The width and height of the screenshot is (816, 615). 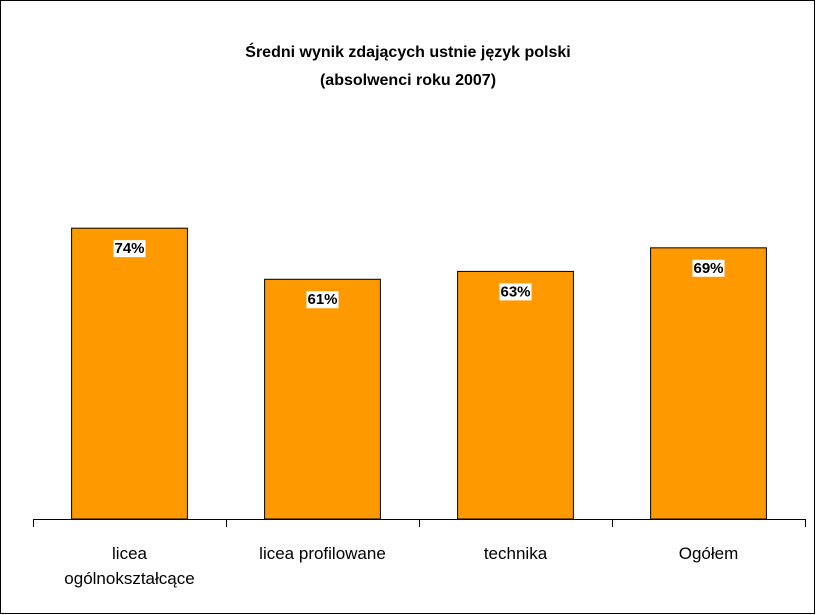 What do you see at coordinates (408, 80) in the screenshot?
I see `chart-subtitle: (absolwenci roku 2007)` at bounding box center [408, 80].